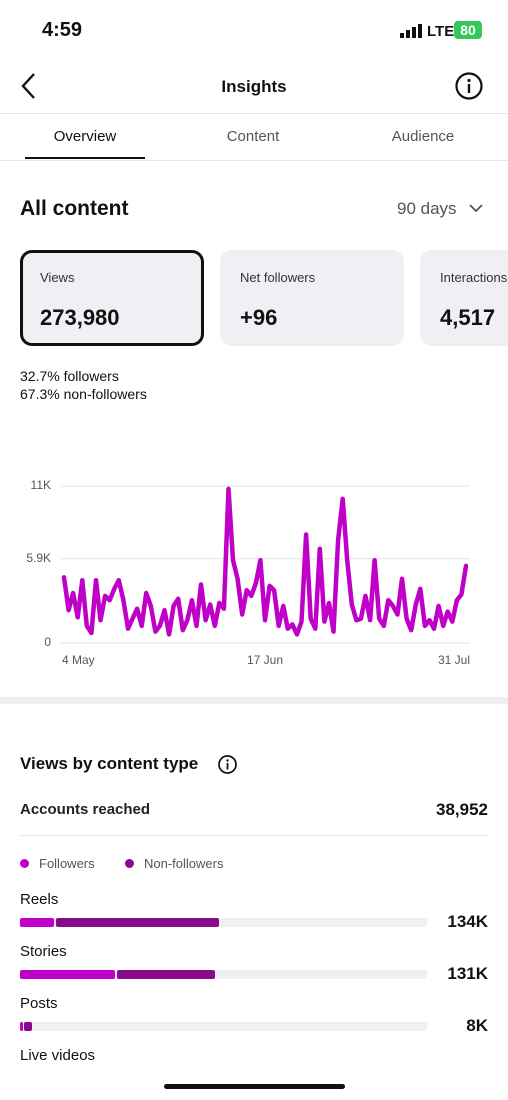 This screenshot has height=1100, width=508. What do you see at coordinates (57, 277) in the screenshot?
I see `card-label: Views` at bounding box center [57, 277].